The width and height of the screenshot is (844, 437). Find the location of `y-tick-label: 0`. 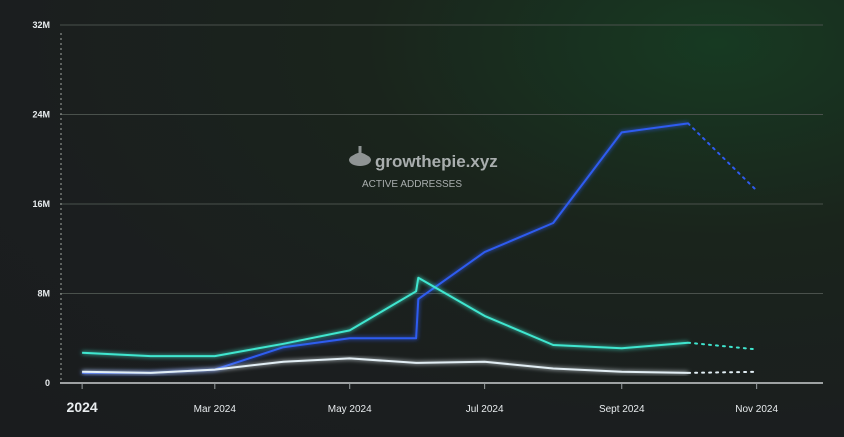

y-tick-label: 0 is located at coordinates (47, 383).